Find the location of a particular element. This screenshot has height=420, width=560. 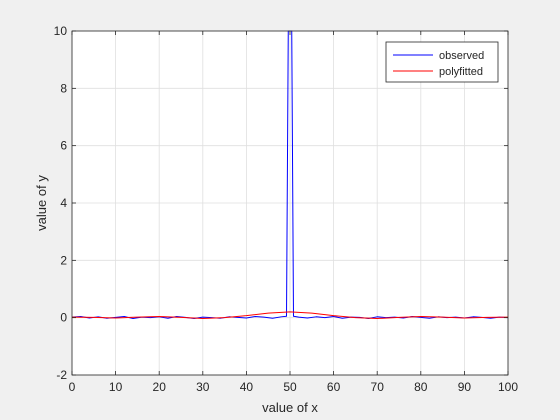

legend-label-polyfitted: polyfitted is located at coordinates (461, 72).